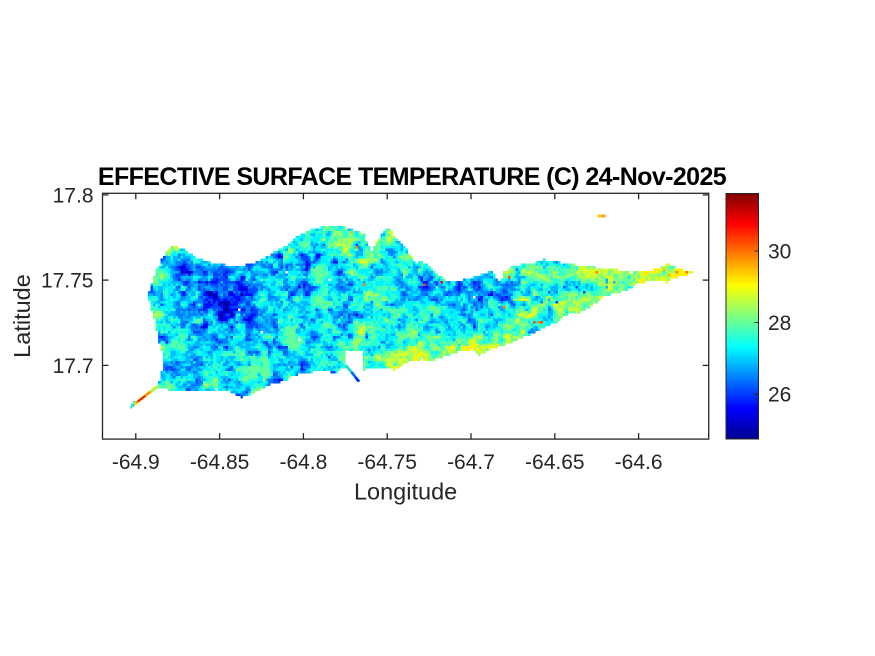 This screenshot has height=656, width=875. Describe the element at coordinates (303, 462) in the screenshot. I see `svg-text: -64.8` at that location.